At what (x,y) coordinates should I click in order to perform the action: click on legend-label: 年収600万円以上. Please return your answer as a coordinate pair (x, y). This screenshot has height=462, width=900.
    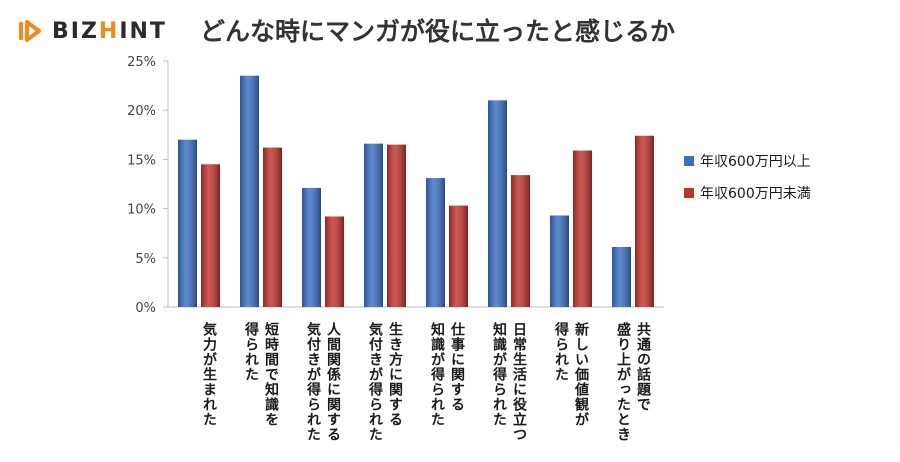
    Looking at the image, I should click on (755, 162).